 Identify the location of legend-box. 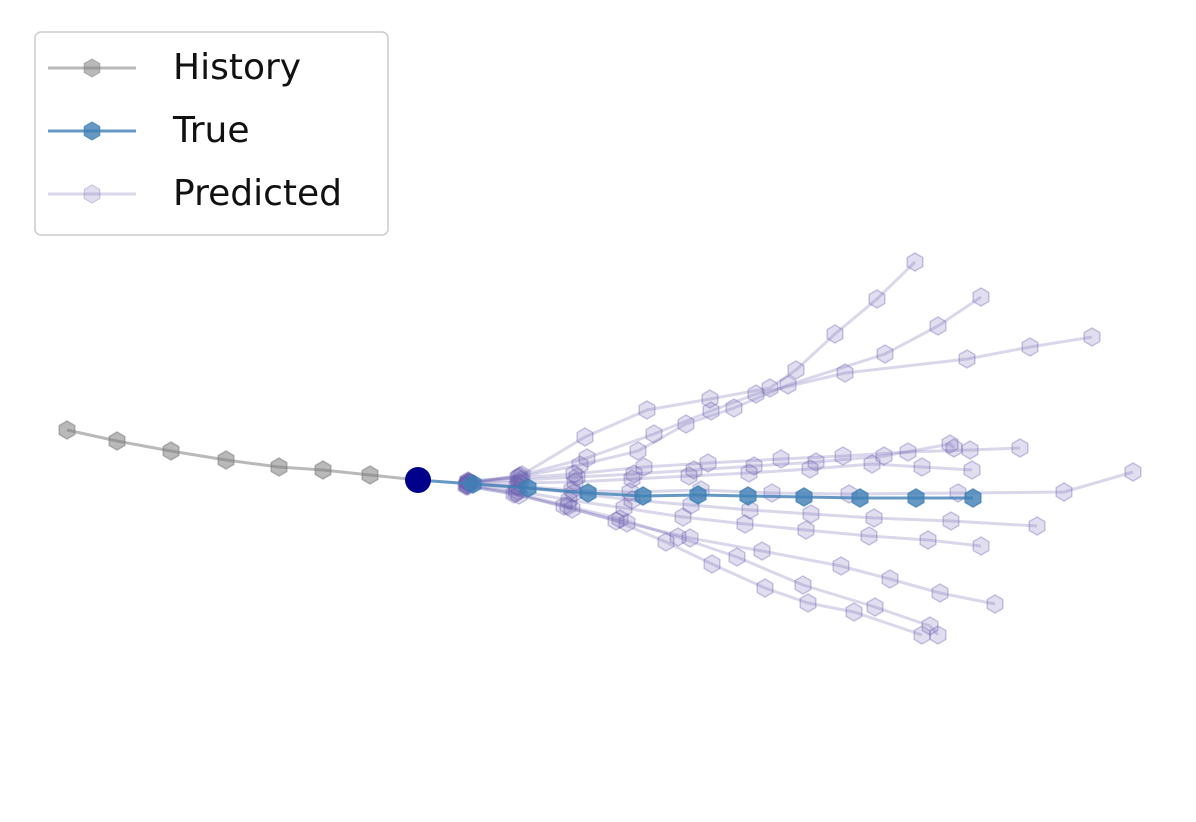
(211, 133).